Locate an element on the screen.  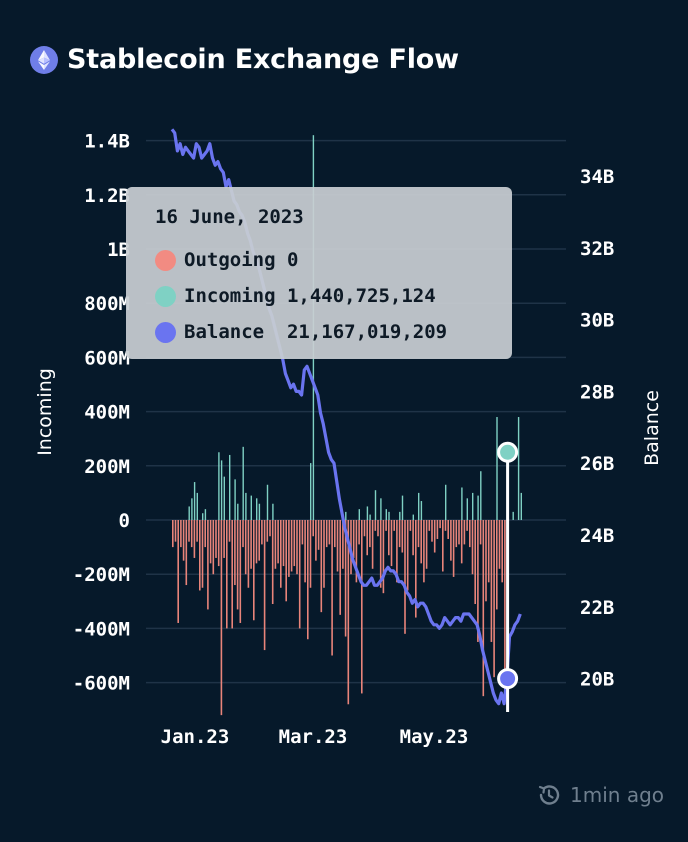
tooltip-date: 16 June, 2023 is located at coordinates (229, 217).